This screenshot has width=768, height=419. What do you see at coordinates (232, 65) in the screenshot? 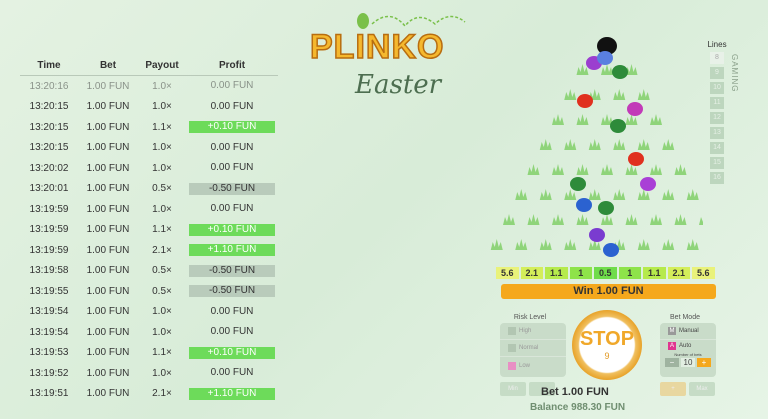
I see `header-profit: Profit` at bounding box center [232, 65].